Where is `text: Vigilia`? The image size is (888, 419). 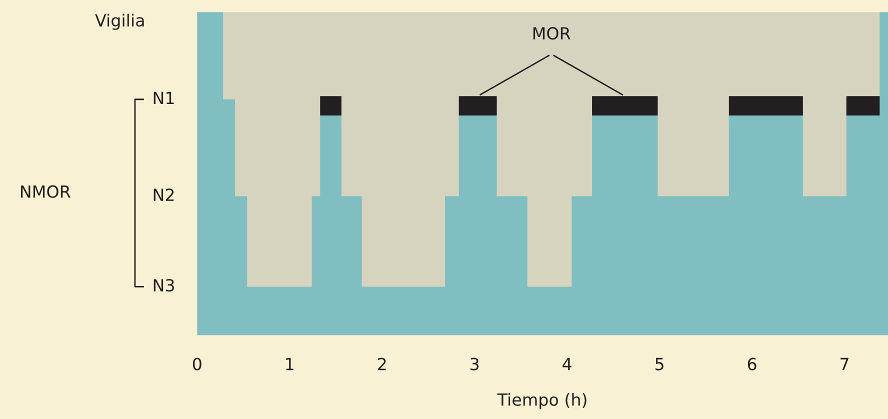
text: Vigilia is located at coordinates (119, 22).